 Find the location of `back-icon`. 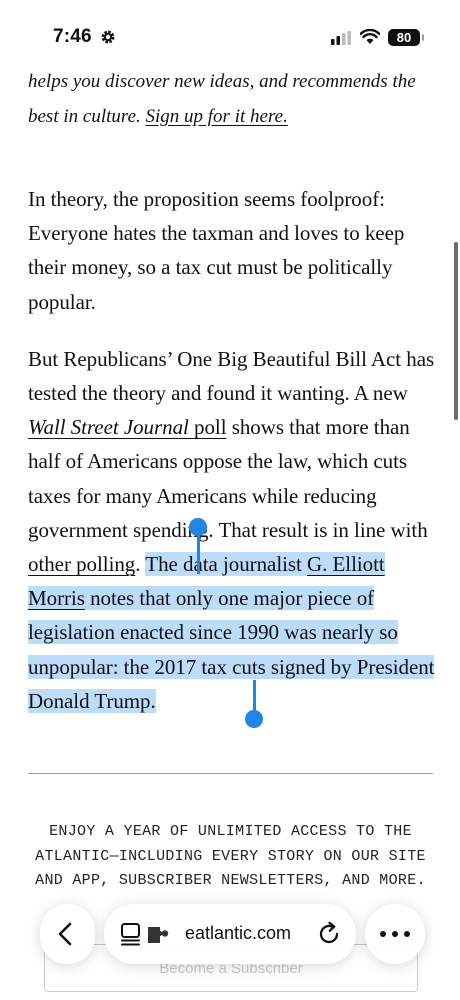

back-icon is located at coordinates (65, 934).